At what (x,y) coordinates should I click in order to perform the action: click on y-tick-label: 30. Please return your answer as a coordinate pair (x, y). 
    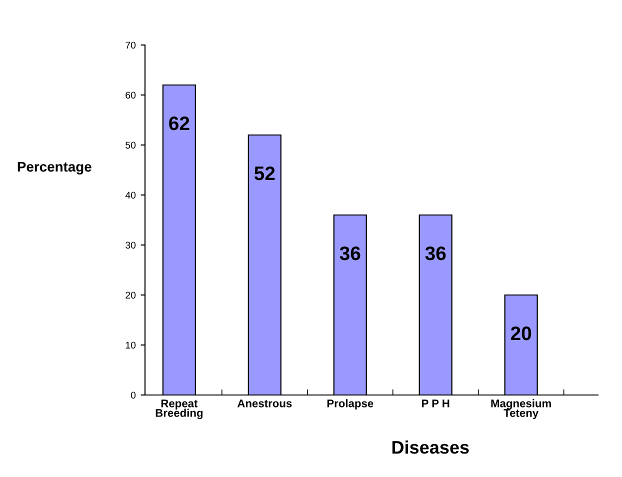
    Looking at the image, I should click on (131, 245).